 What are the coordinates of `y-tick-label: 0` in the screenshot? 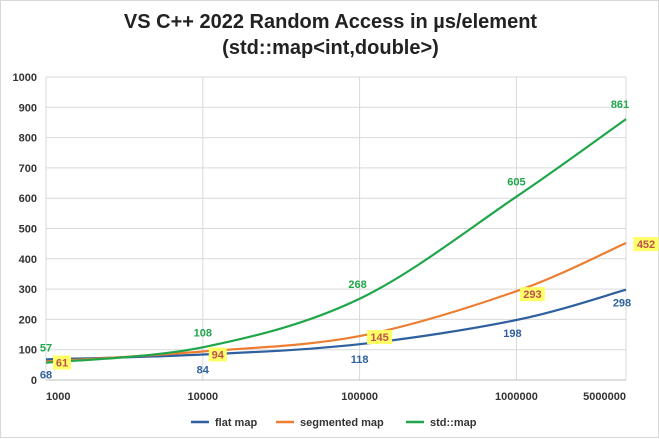 It's located at (34, 381).